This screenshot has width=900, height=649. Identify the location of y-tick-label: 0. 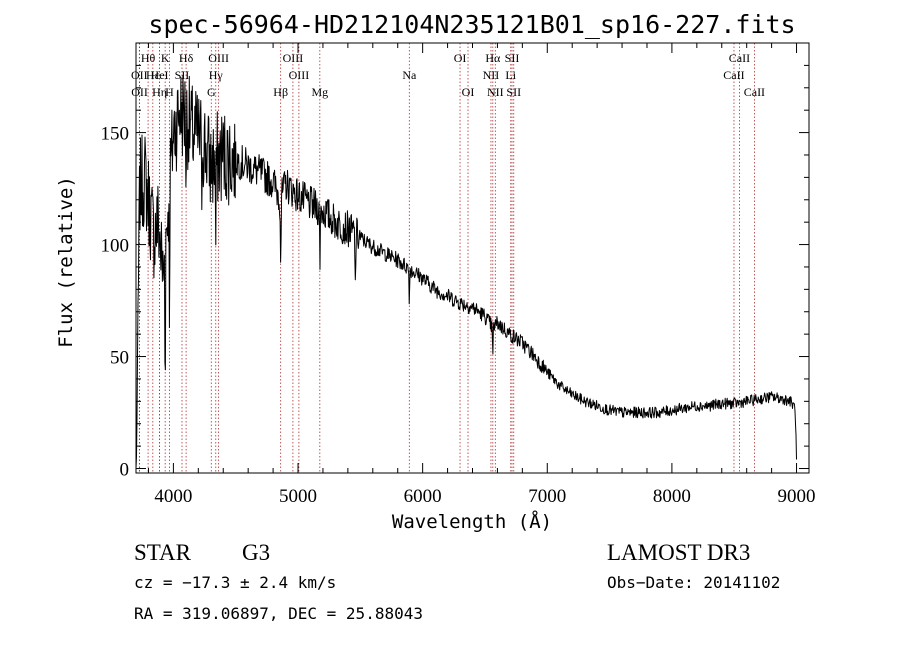
(125, 470).